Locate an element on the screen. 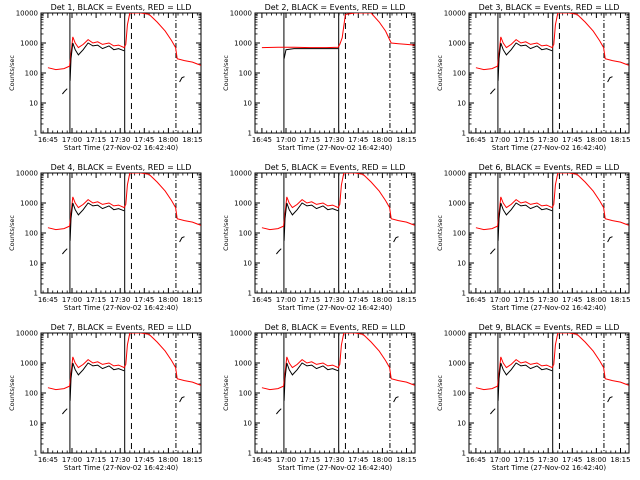 This screenshot has height=480, width=640. chart-title: Det 8, BLACK = Events, RED = LLD is located at coordinates (335, 327).